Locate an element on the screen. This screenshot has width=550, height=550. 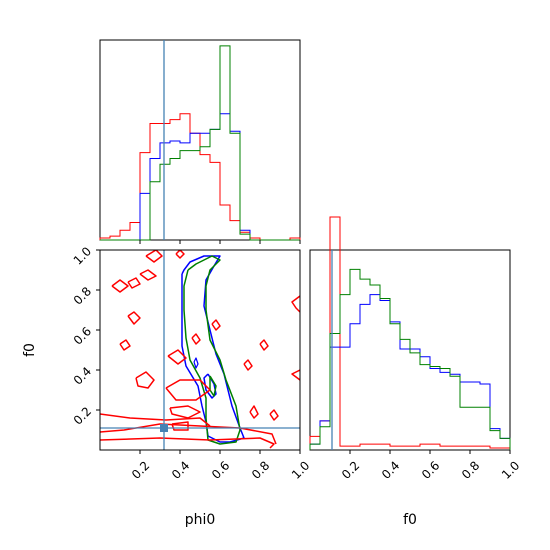
f0-hist-xtick-label-4: 1.0 is located at coordinates (510, 469).